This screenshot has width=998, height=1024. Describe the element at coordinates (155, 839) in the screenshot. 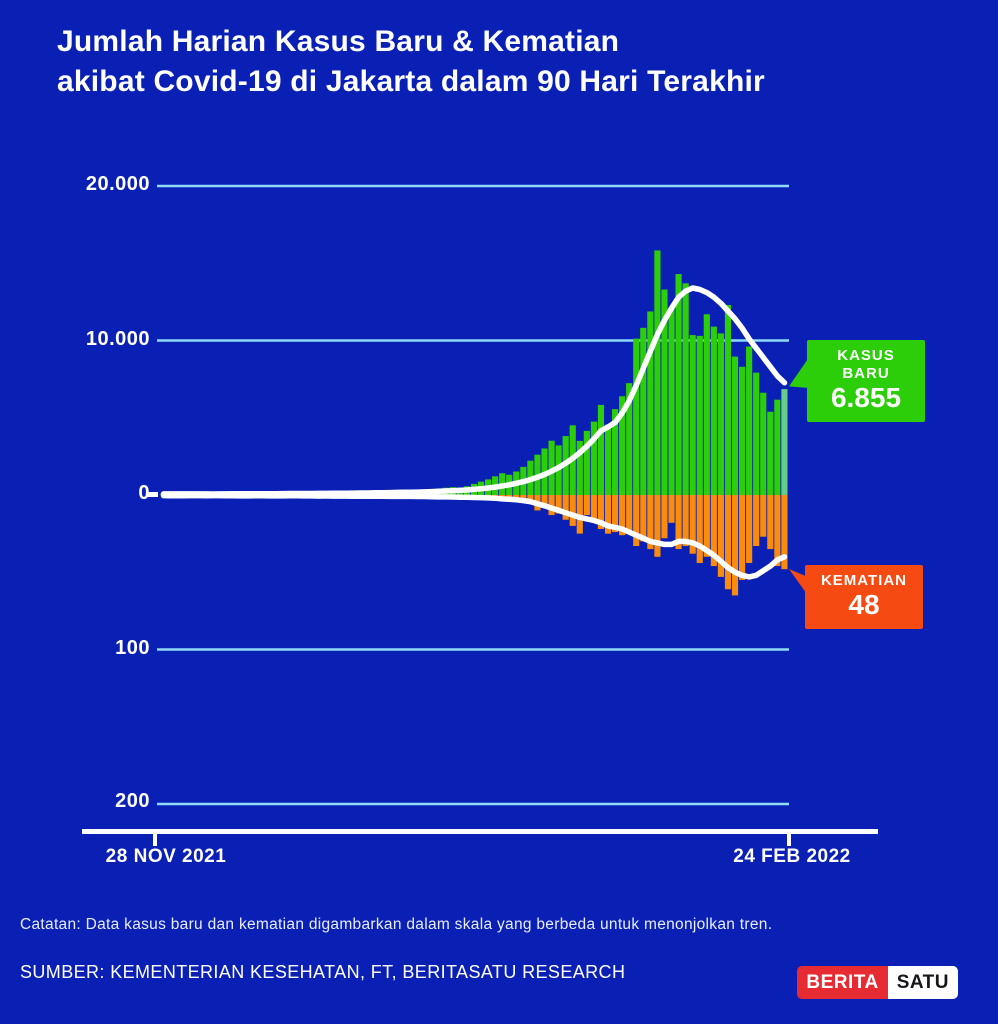

I see `x-axis-tick-start` at that location.